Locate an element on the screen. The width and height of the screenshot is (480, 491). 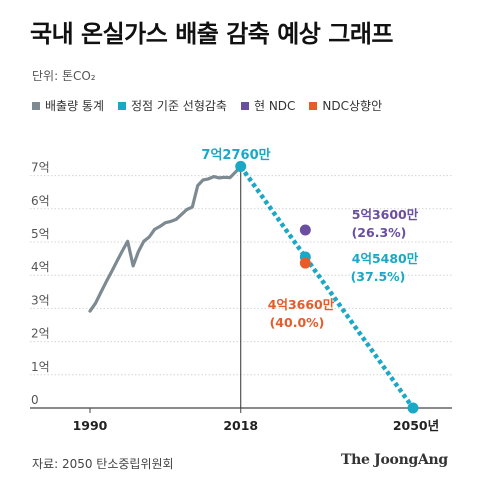
source-note: 자료: 2050 탄소중립위원회 is located at coordinates (103, 464).